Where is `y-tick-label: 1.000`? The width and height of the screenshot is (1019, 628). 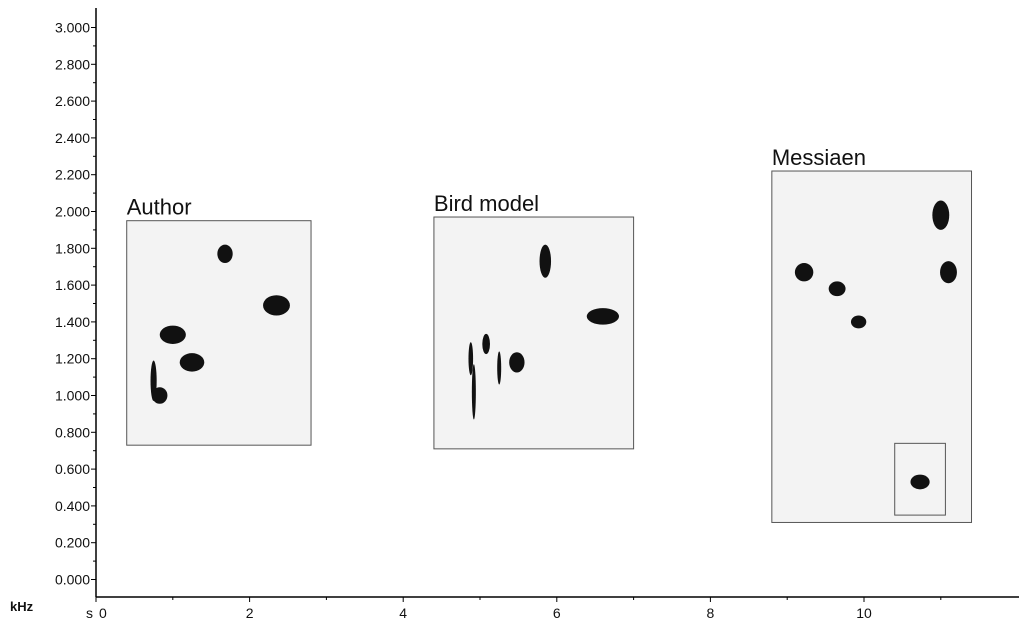 y-tick-label: 1.000 is located at coordinates (72, 396).